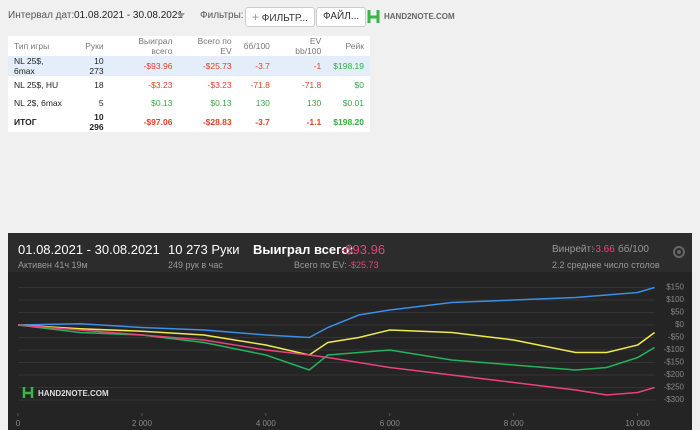  I want to click on table-cell: $198.19, so click(348, 66).